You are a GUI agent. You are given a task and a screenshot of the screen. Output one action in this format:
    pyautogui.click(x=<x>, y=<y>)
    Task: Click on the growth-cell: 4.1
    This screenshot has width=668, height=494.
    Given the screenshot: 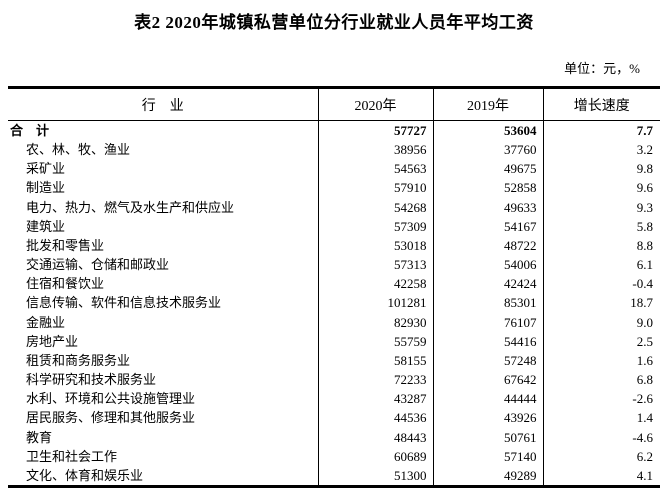 What is the action you would take?
    pyautogui.click(x=601, y=476)
    